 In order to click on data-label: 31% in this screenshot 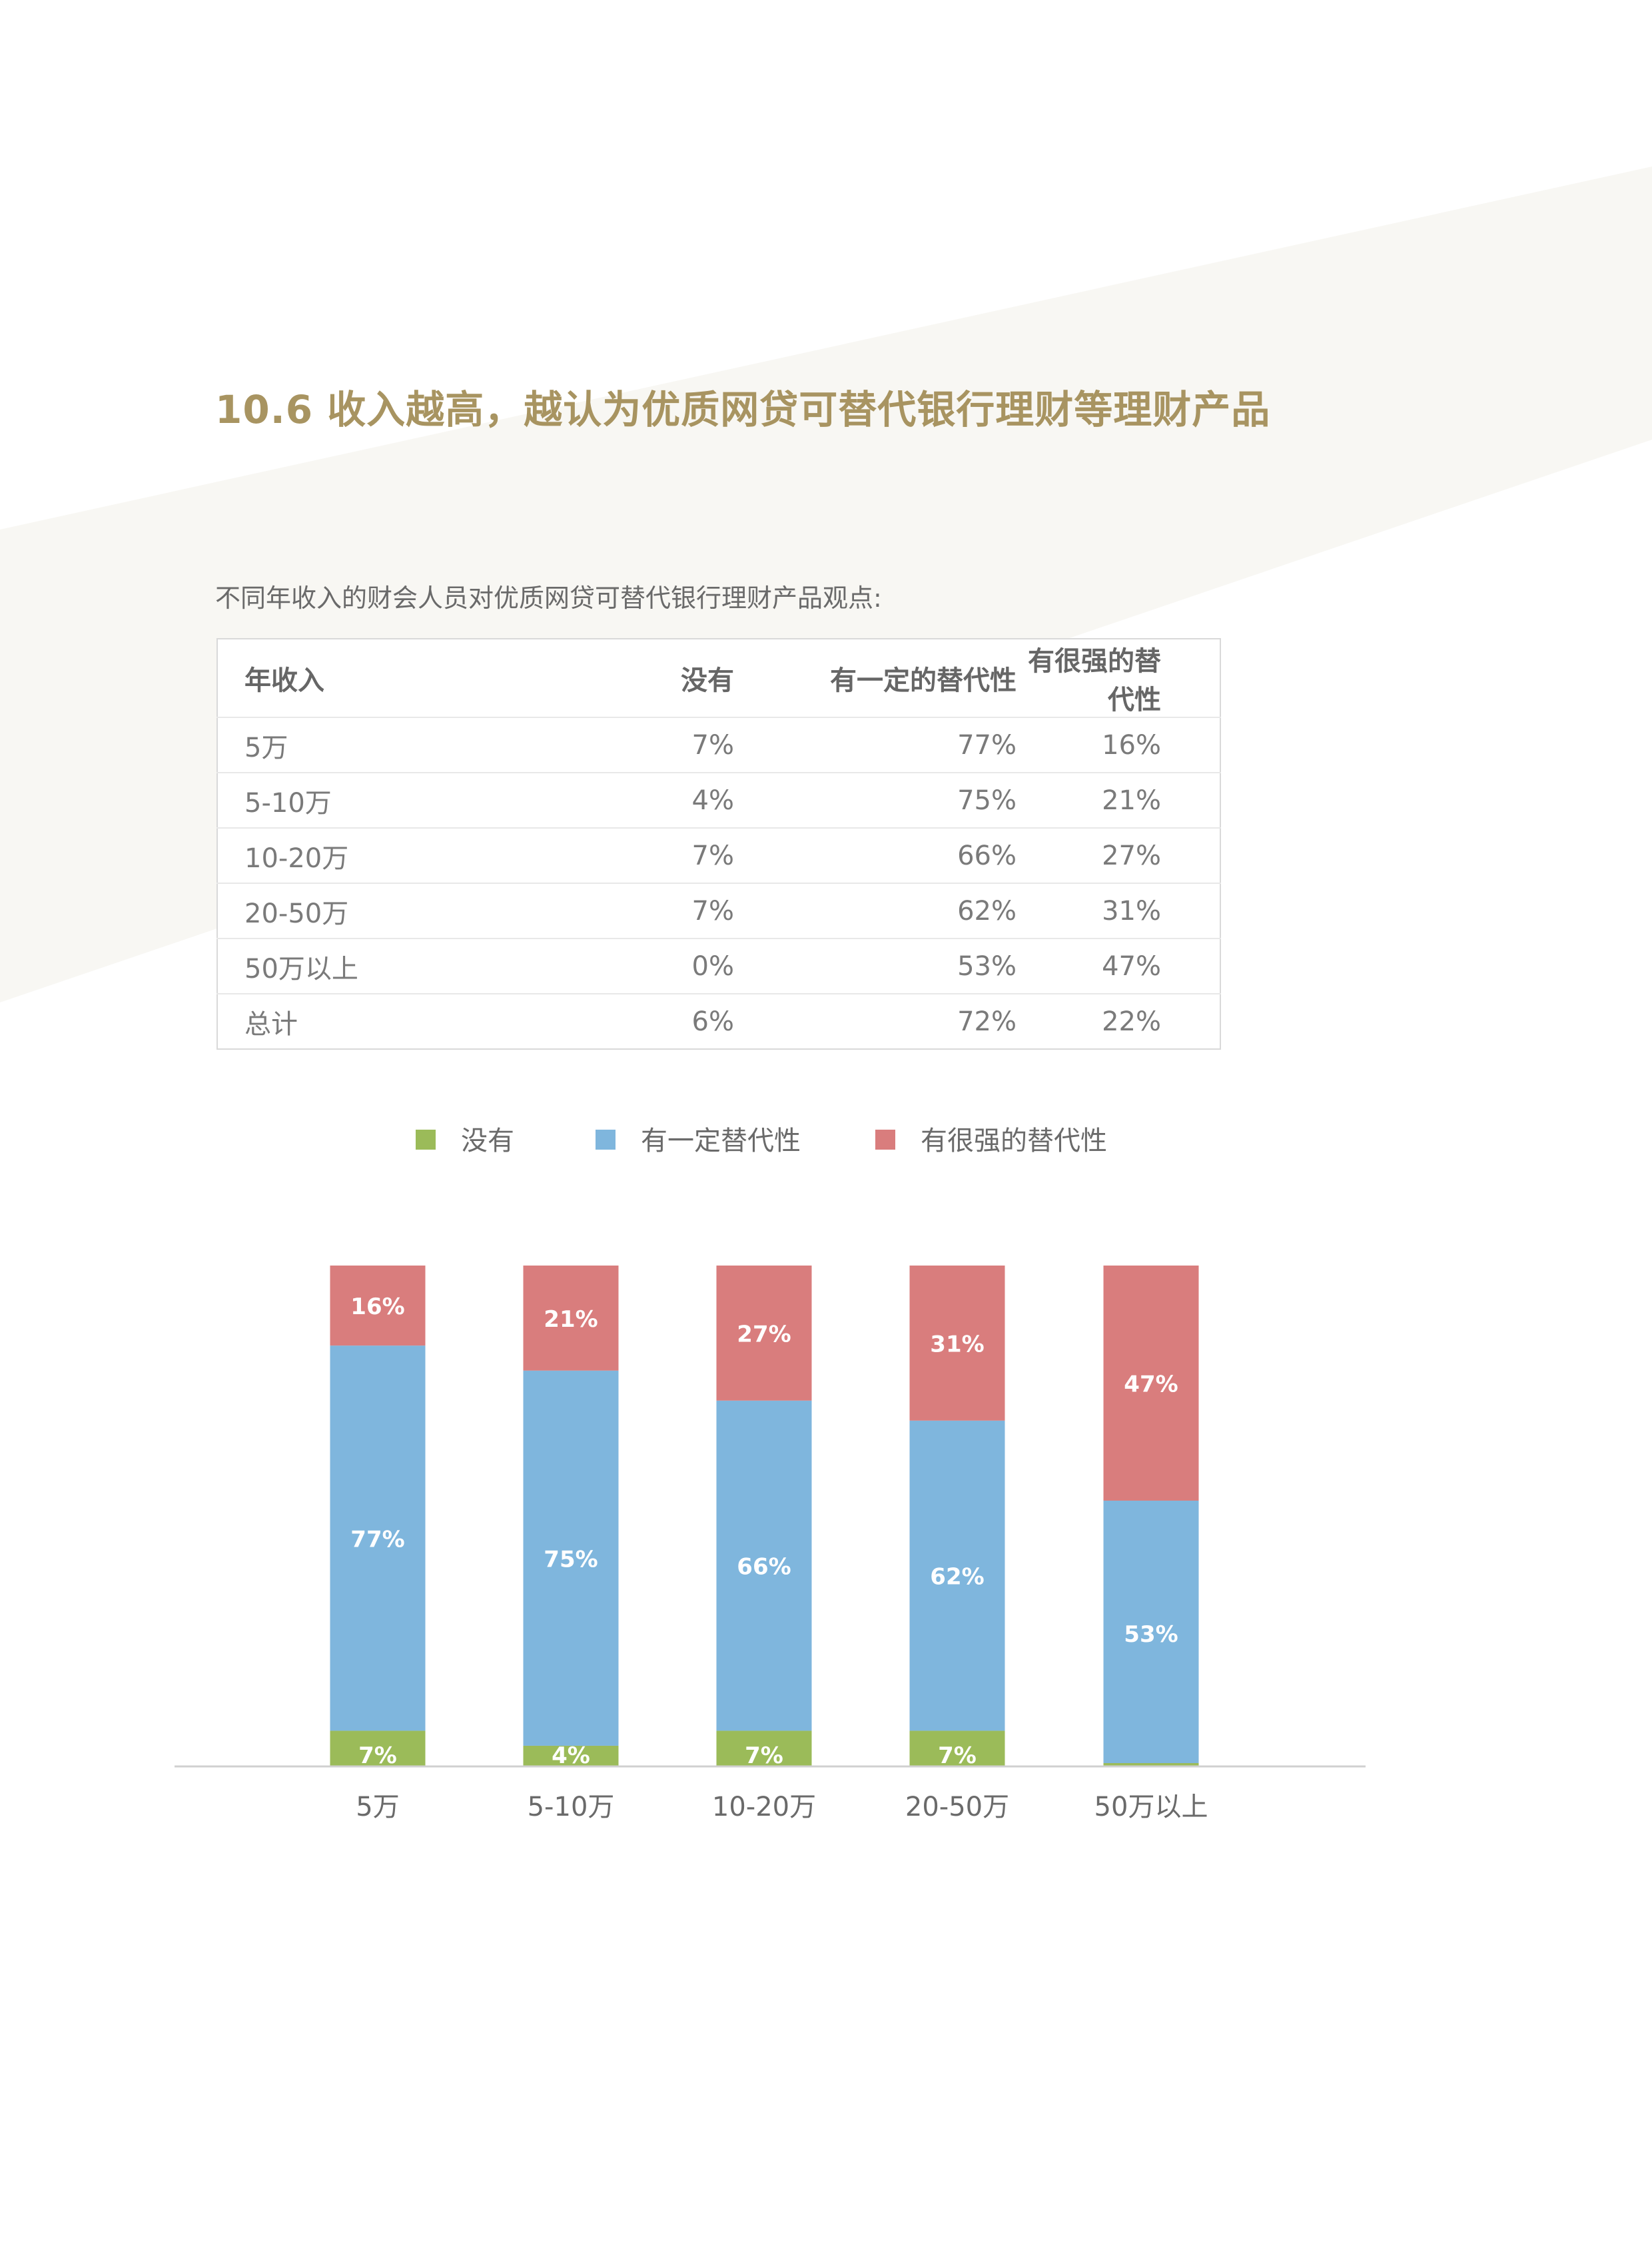, I will do `click(957, 1344)`.